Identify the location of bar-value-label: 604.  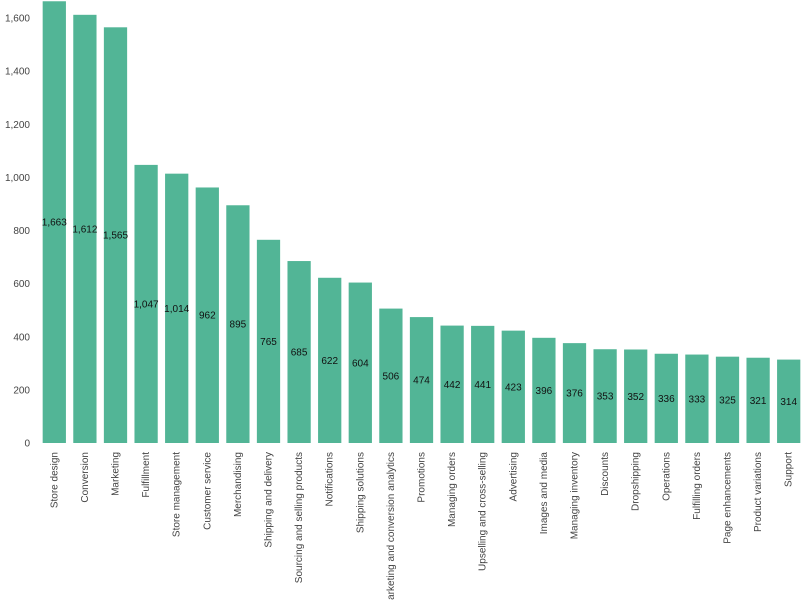
(360, 363).